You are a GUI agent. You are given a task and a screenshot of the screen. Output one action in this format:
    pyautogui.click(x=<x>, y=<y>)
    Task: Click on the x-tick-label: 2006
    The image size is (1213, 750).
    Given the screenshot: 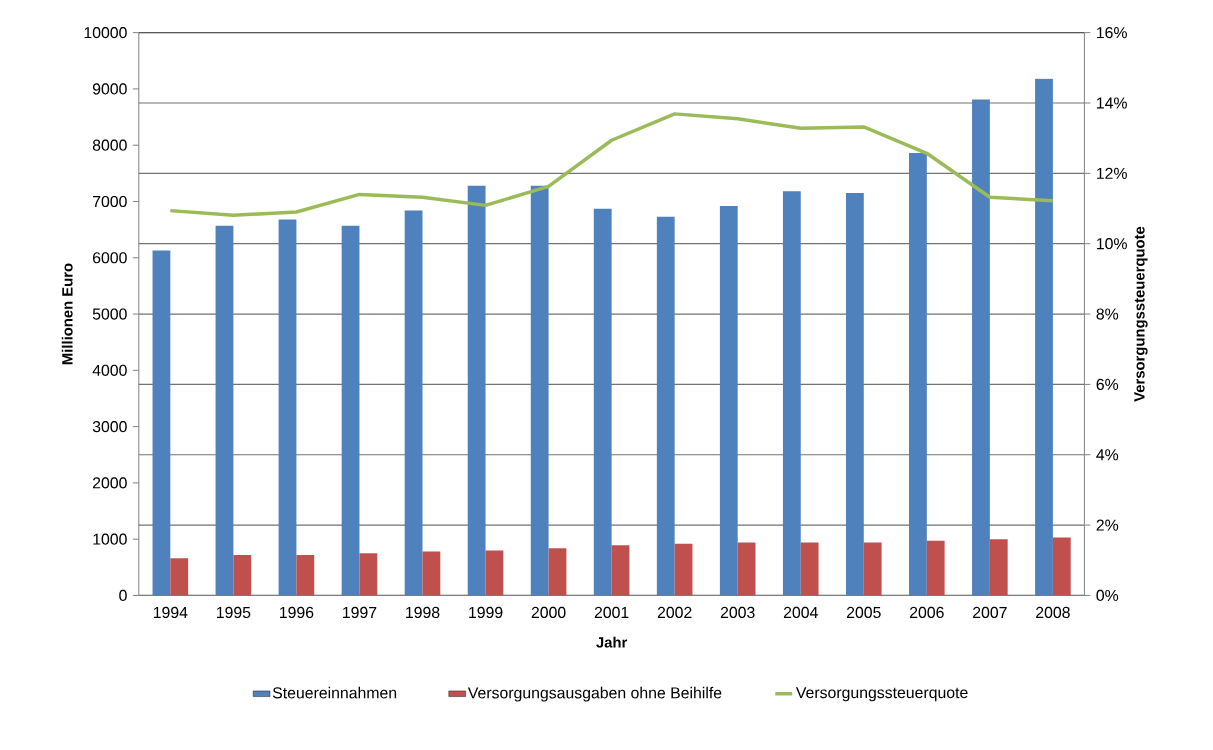 What is the action you would take?
    pyautogui.click(x=927, y=612)
    